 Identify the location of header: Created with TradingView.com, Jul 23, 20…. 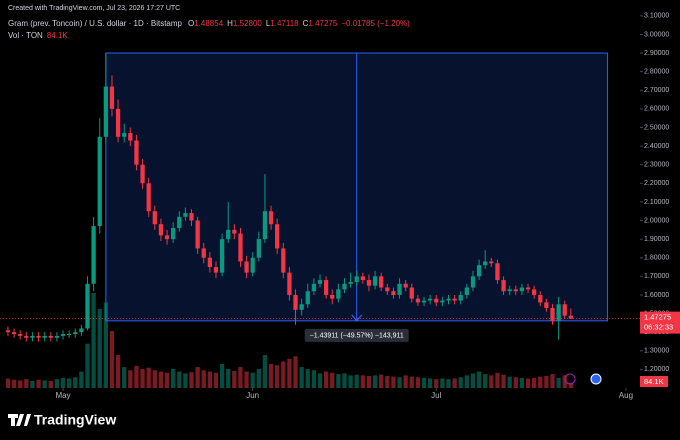
(94, 8).